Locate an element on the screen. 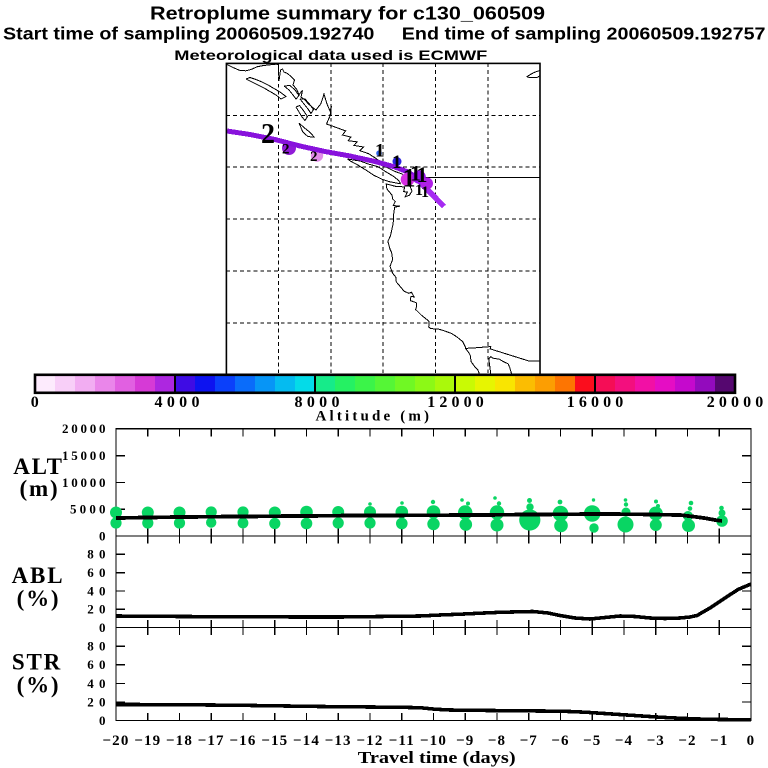  svg-text: −10 is located at coordinates (433, 741).